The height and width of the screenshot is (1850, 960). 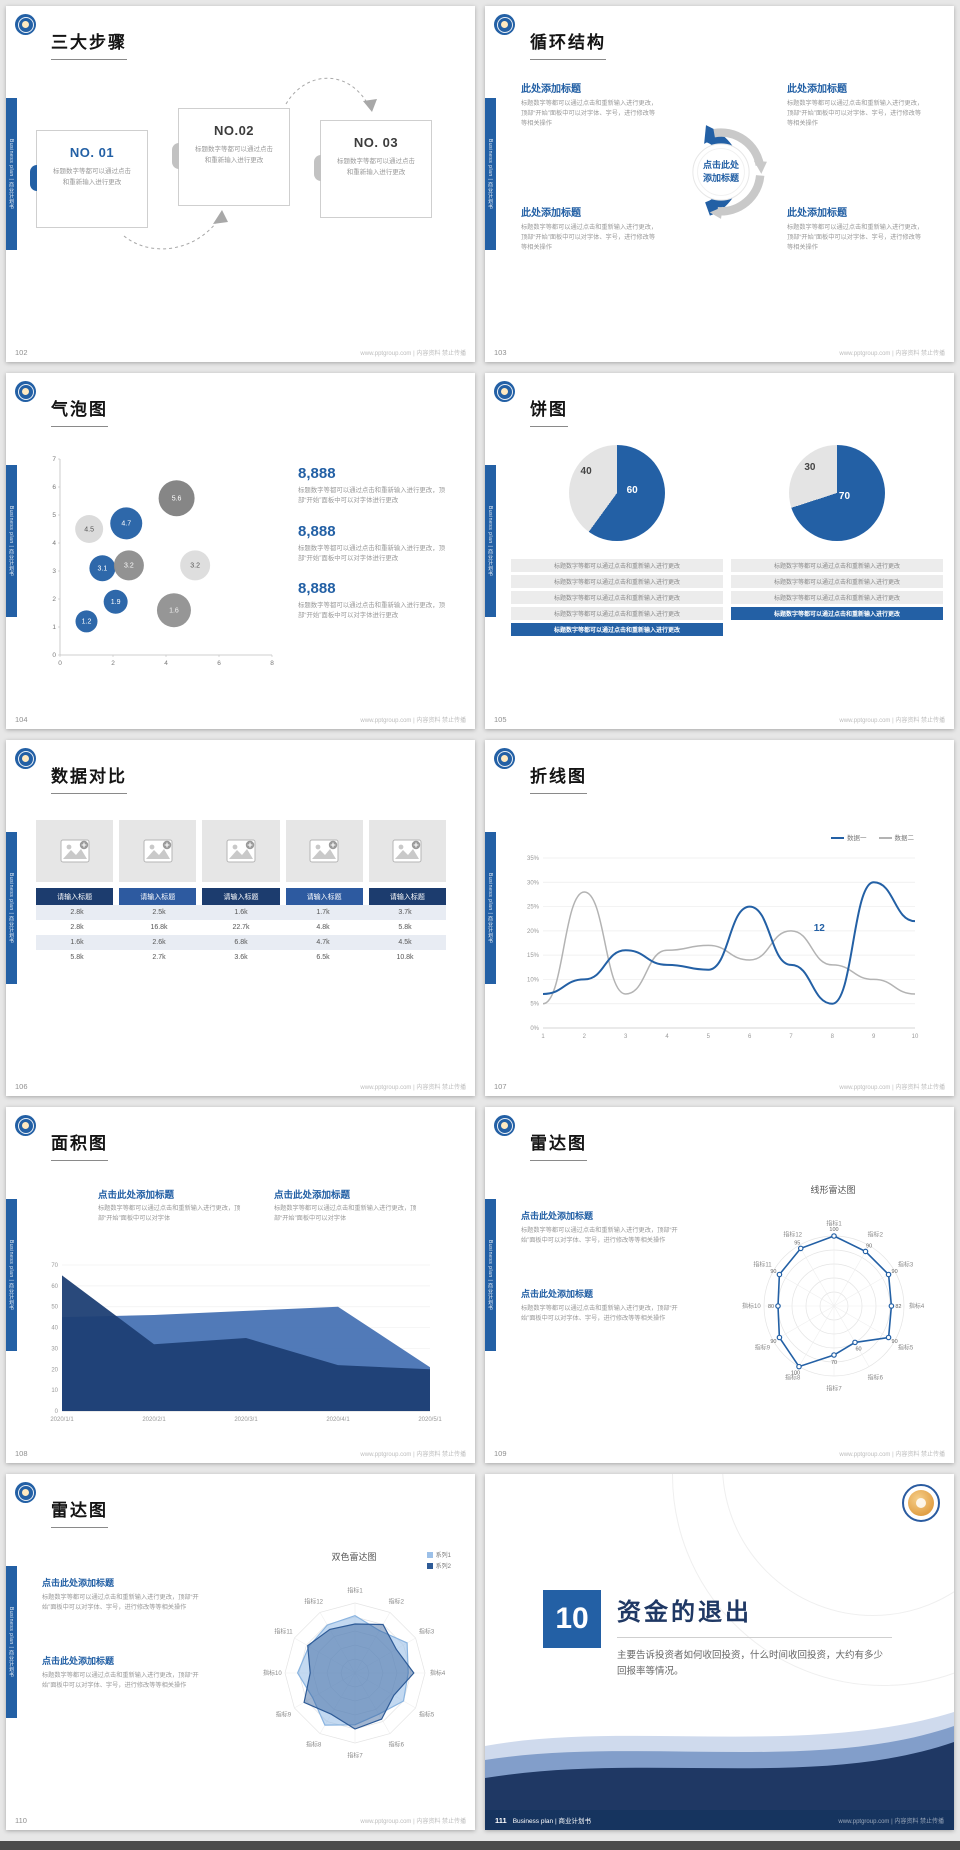 I want to click on step-card-3: NO. 03 标题数字等都可以通过点击和重新输入进行更改, so click(x=373, y=169).